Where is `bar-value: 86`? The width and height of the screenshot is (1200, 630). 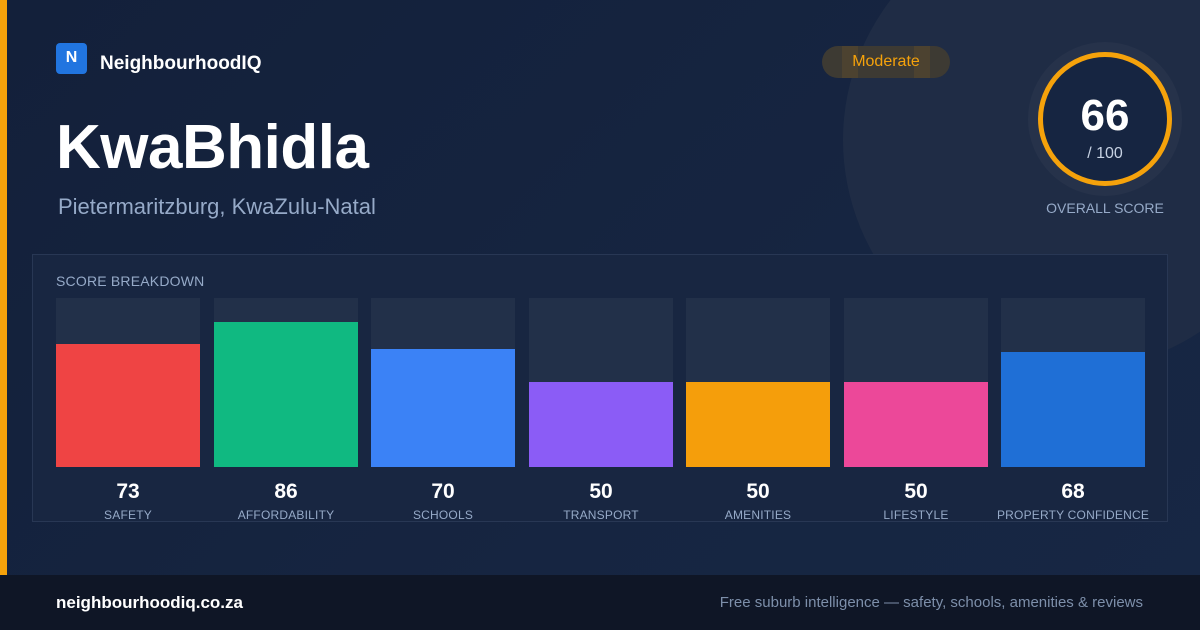
bar-value: 86 is located at coordinates (286, 491).